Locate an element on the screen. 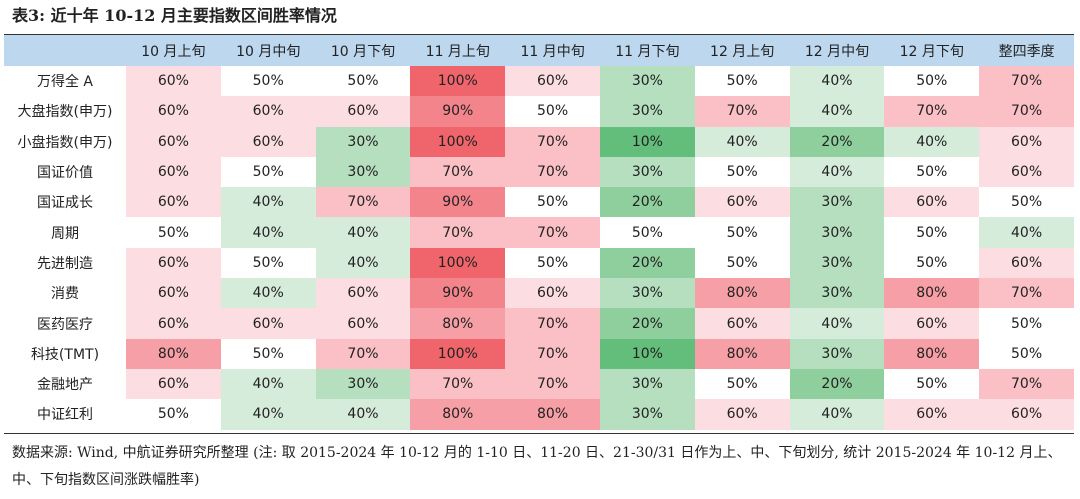  row-label: 小盘指数(申万) is located at coordinates (65, 141).